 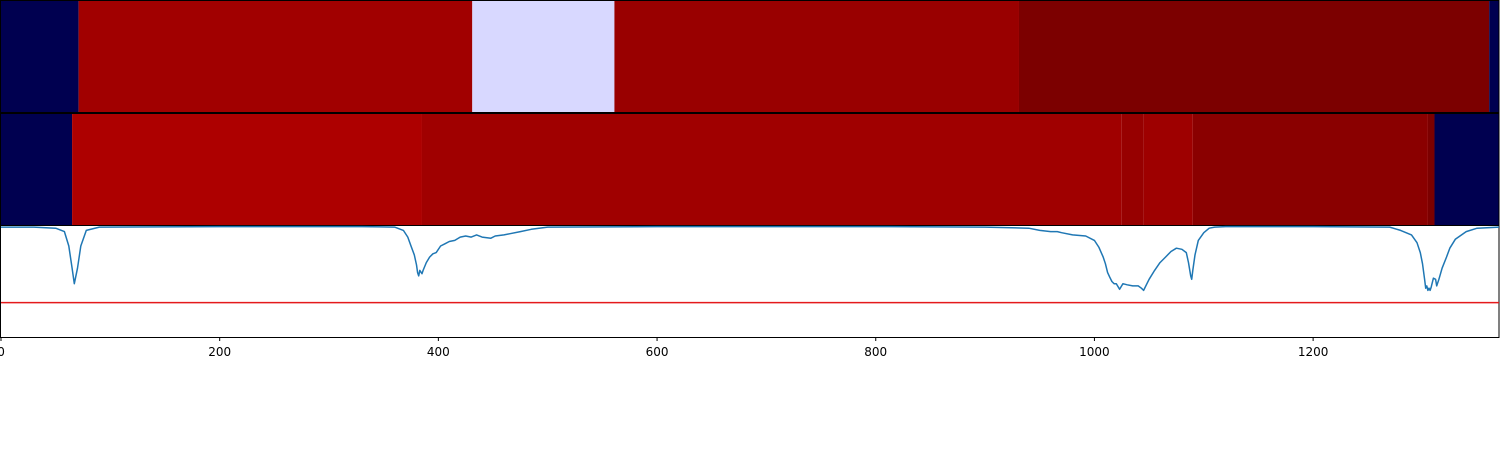 I want to click on x-axis: 0 200 400 600 800 1000 1200, so click(x=664, y=348).